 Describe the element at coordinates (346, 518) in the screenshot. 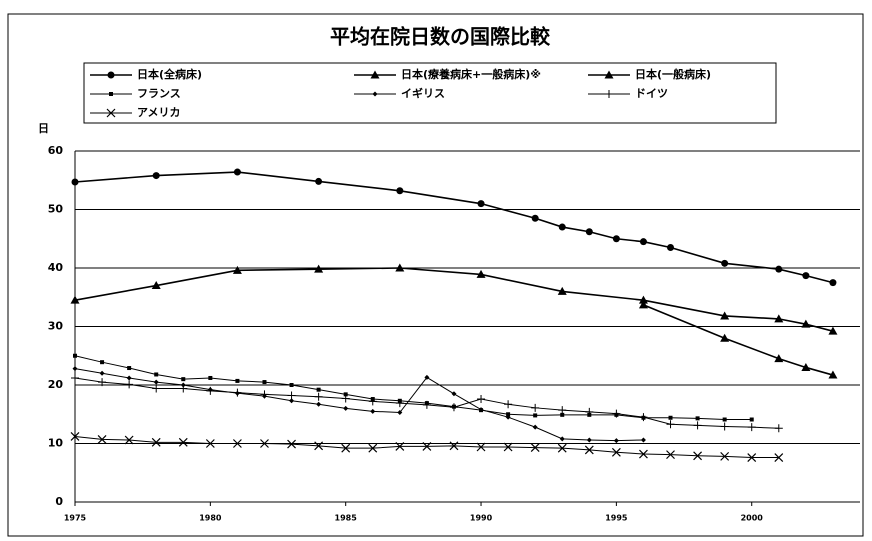

I see `x-tick-label: 1985` at that location.